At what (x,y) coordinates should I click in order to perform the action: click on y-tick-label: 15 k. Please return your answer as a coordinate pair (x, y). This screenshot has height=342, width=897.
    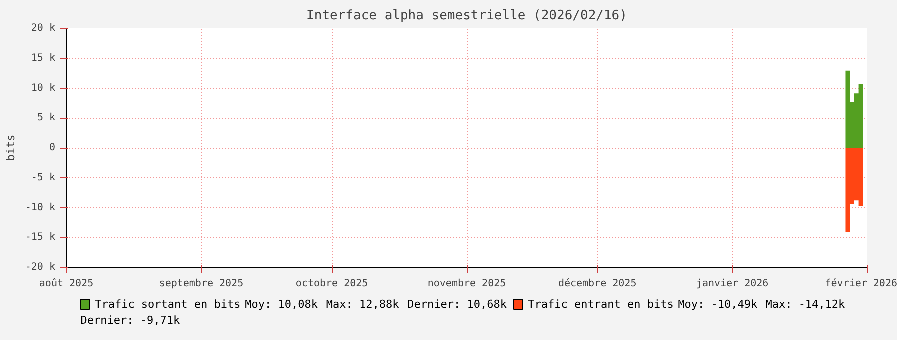
    Looking at the image, I should click on (43, 58).